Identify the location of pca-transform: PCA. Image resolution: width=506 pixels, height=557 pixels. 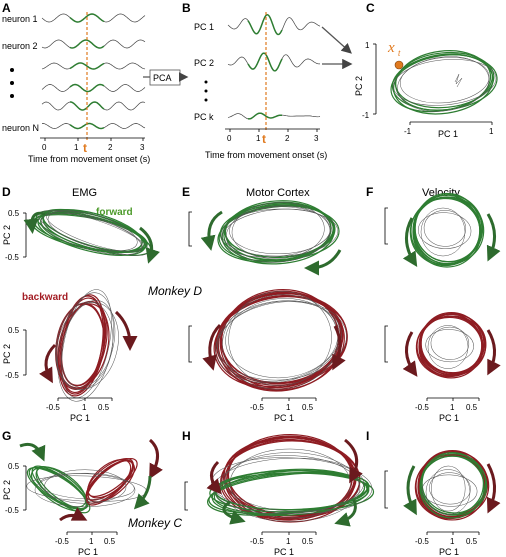
(166, 77).